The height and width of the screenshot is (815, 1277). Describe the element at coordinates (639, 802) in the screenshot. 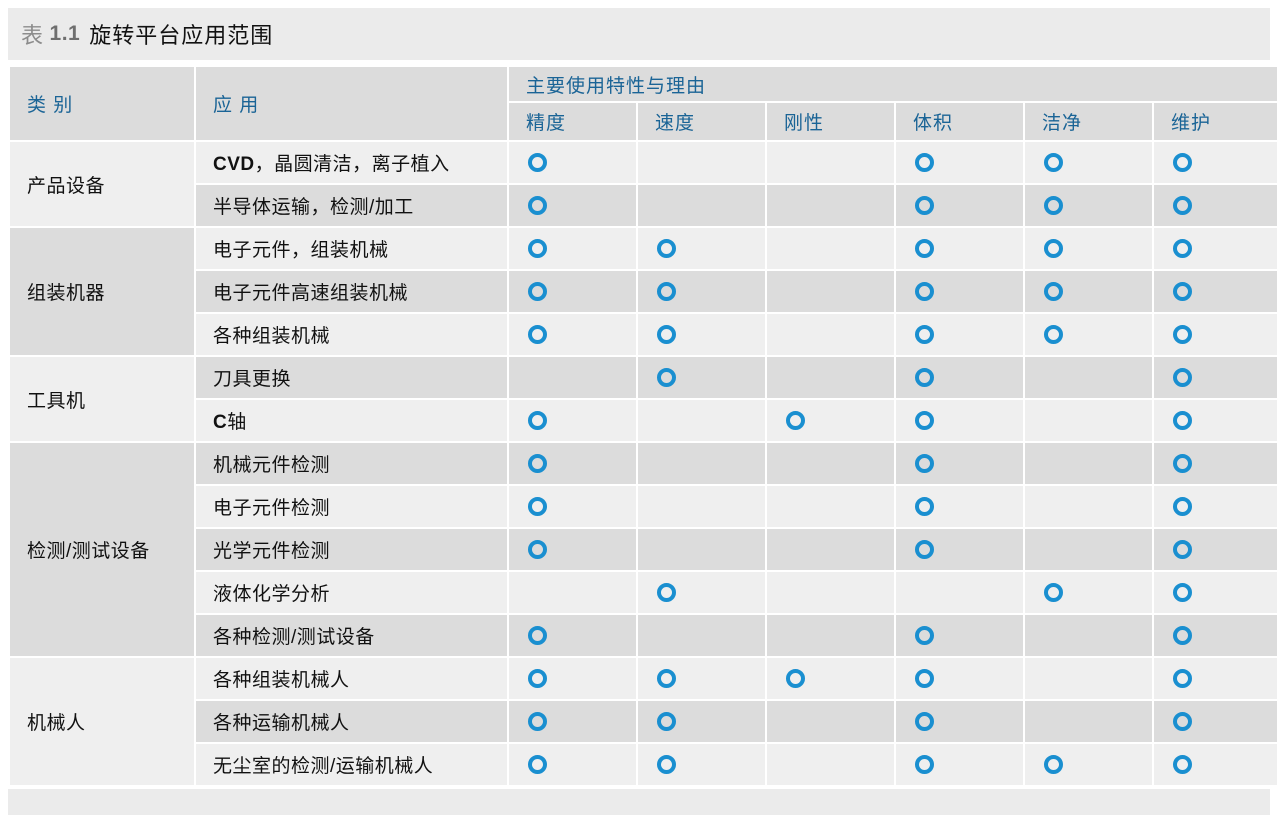

I see `table-footer-band` at that location.